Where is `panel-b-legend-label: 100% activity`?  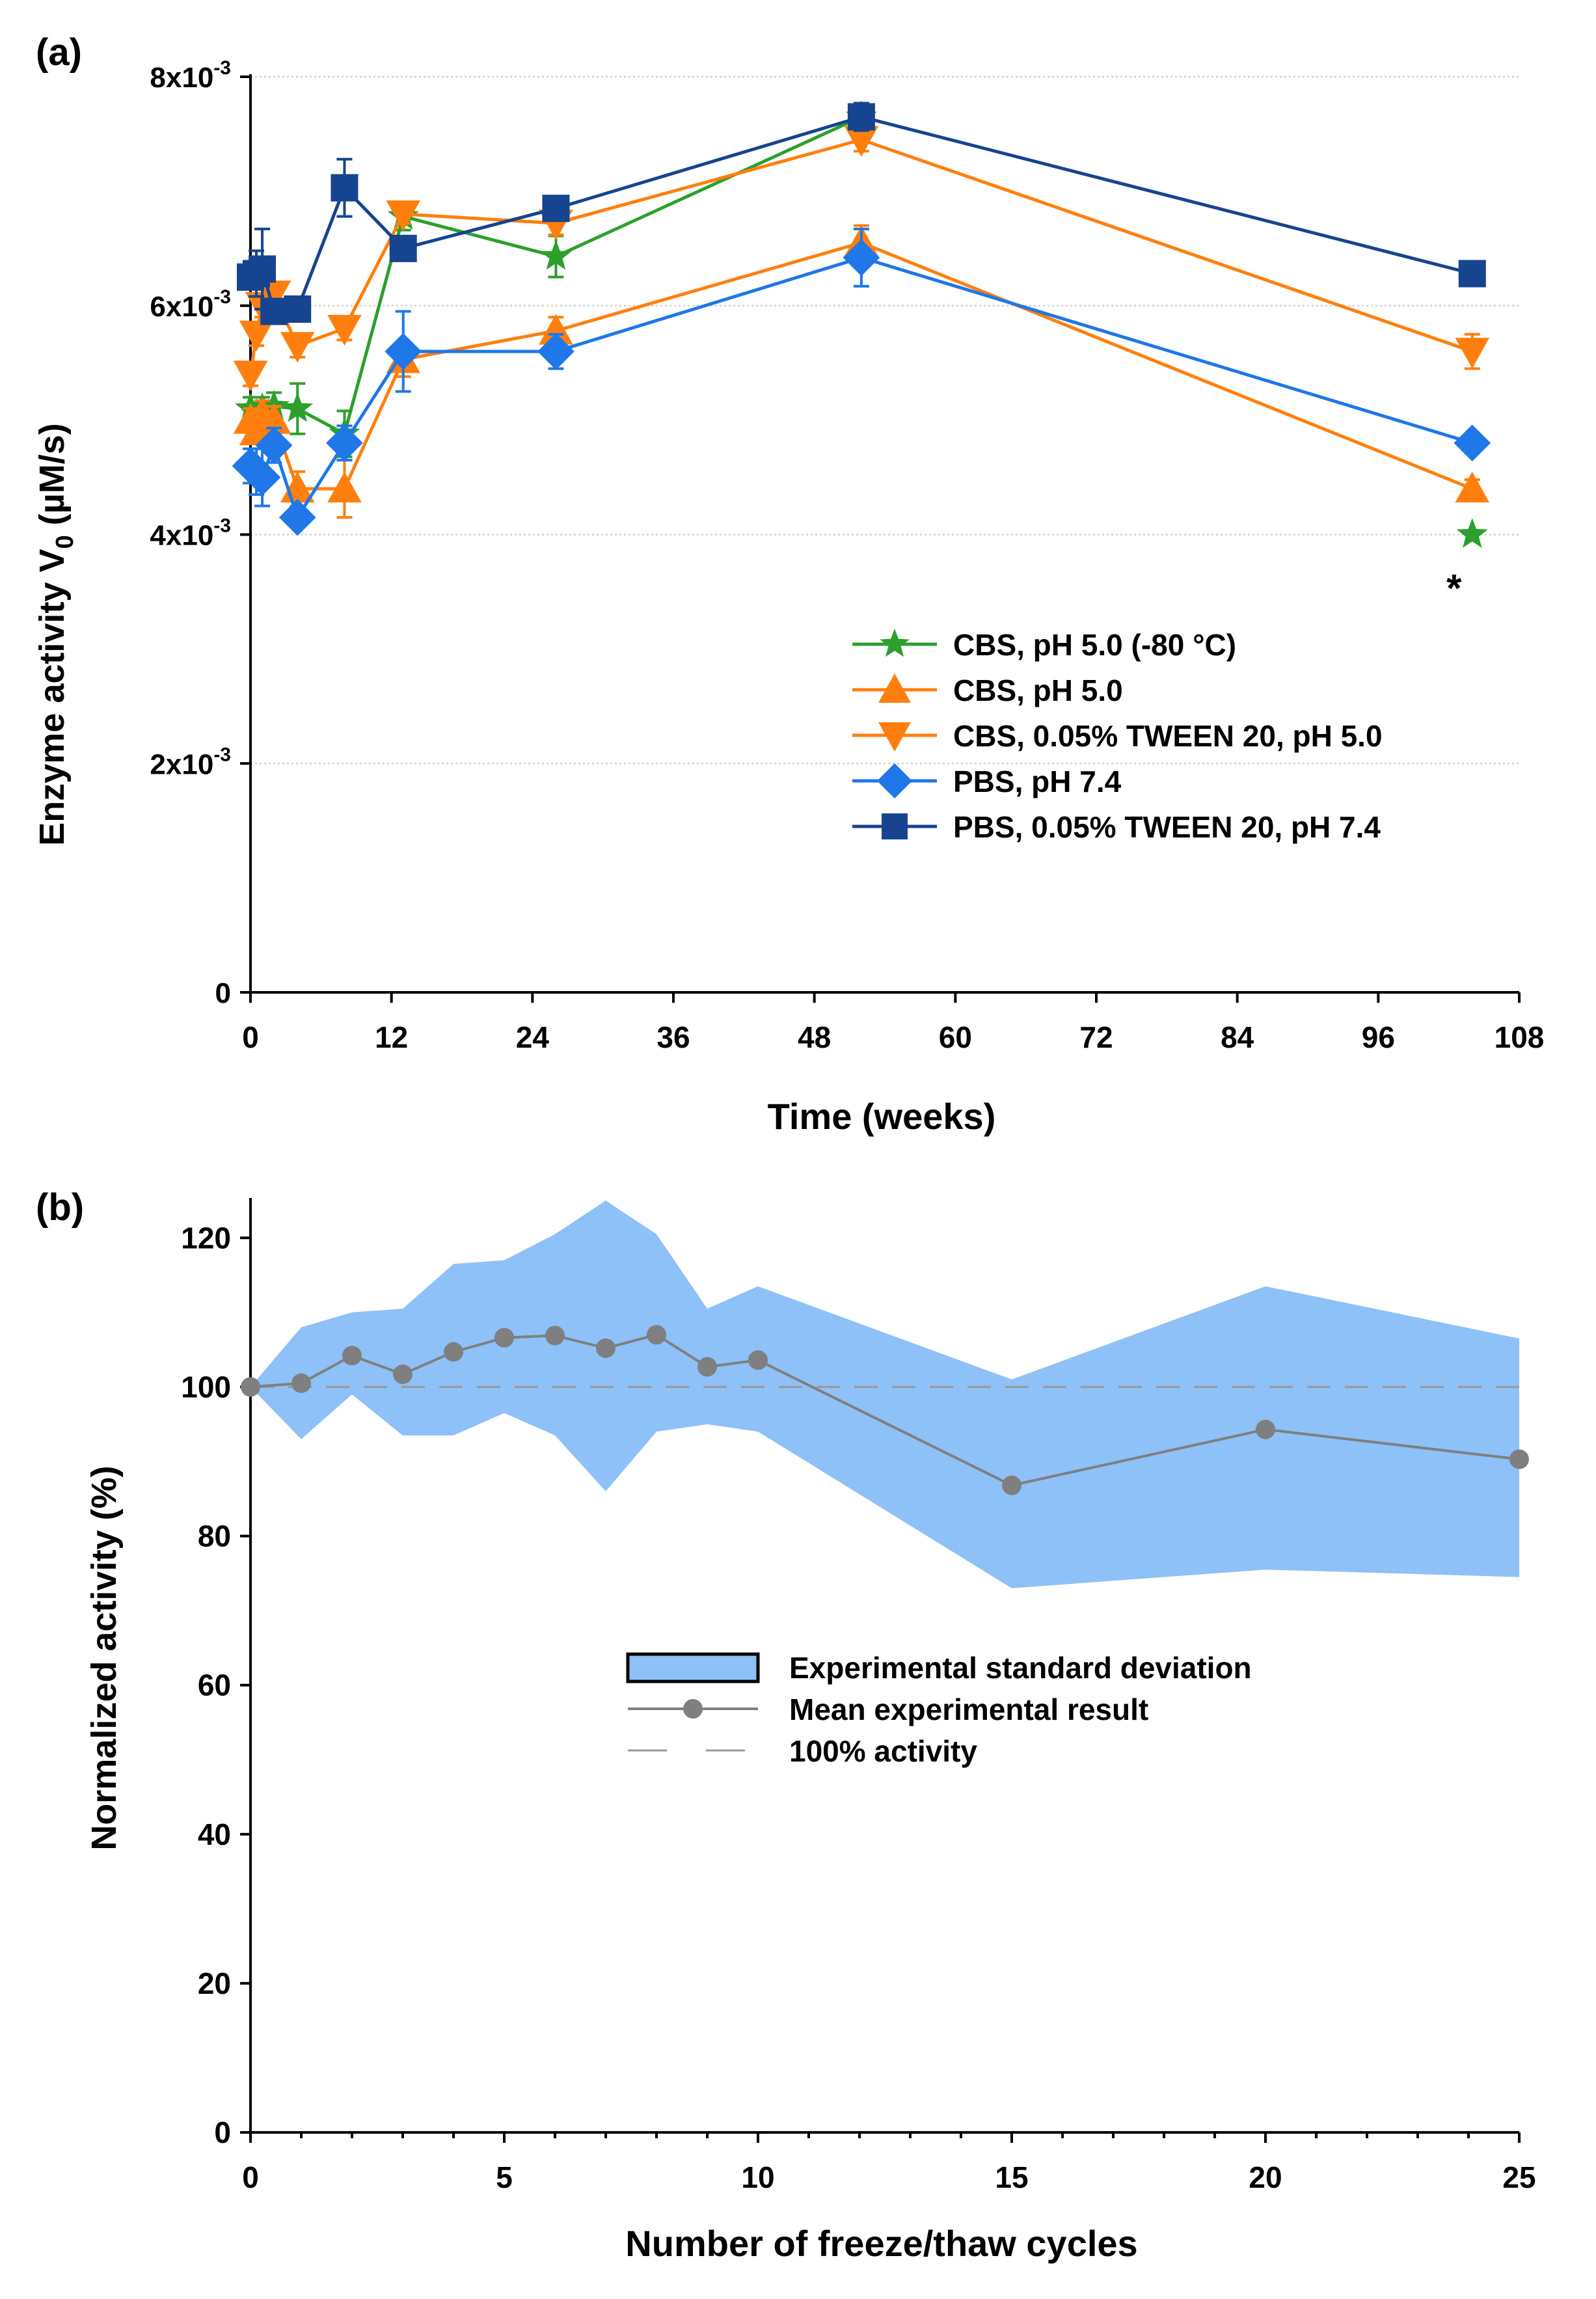
panel-b-legend-label: 100% activity is located at coordinates (883, 1751).